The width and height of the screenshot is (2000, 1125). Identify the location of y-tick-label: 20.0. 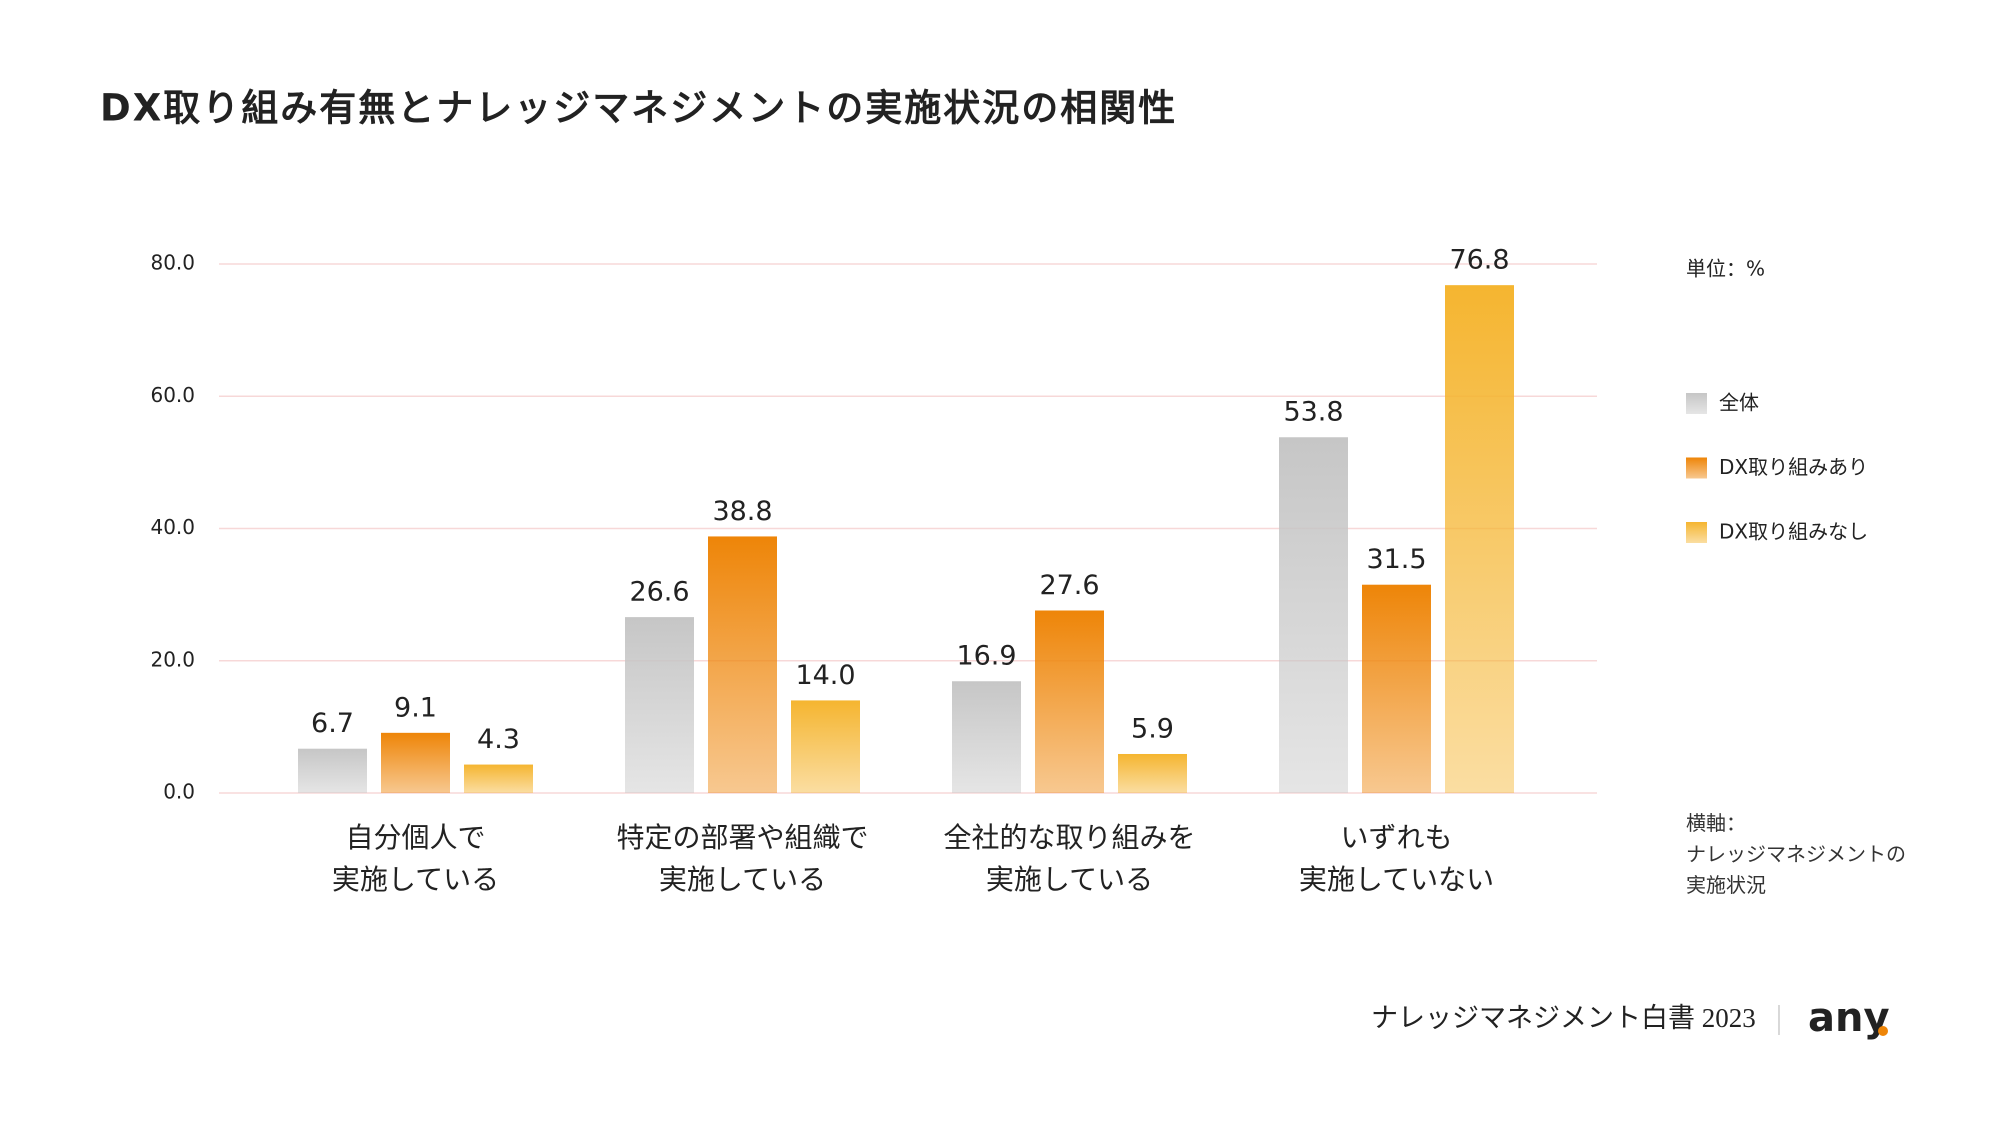
(172, 659).